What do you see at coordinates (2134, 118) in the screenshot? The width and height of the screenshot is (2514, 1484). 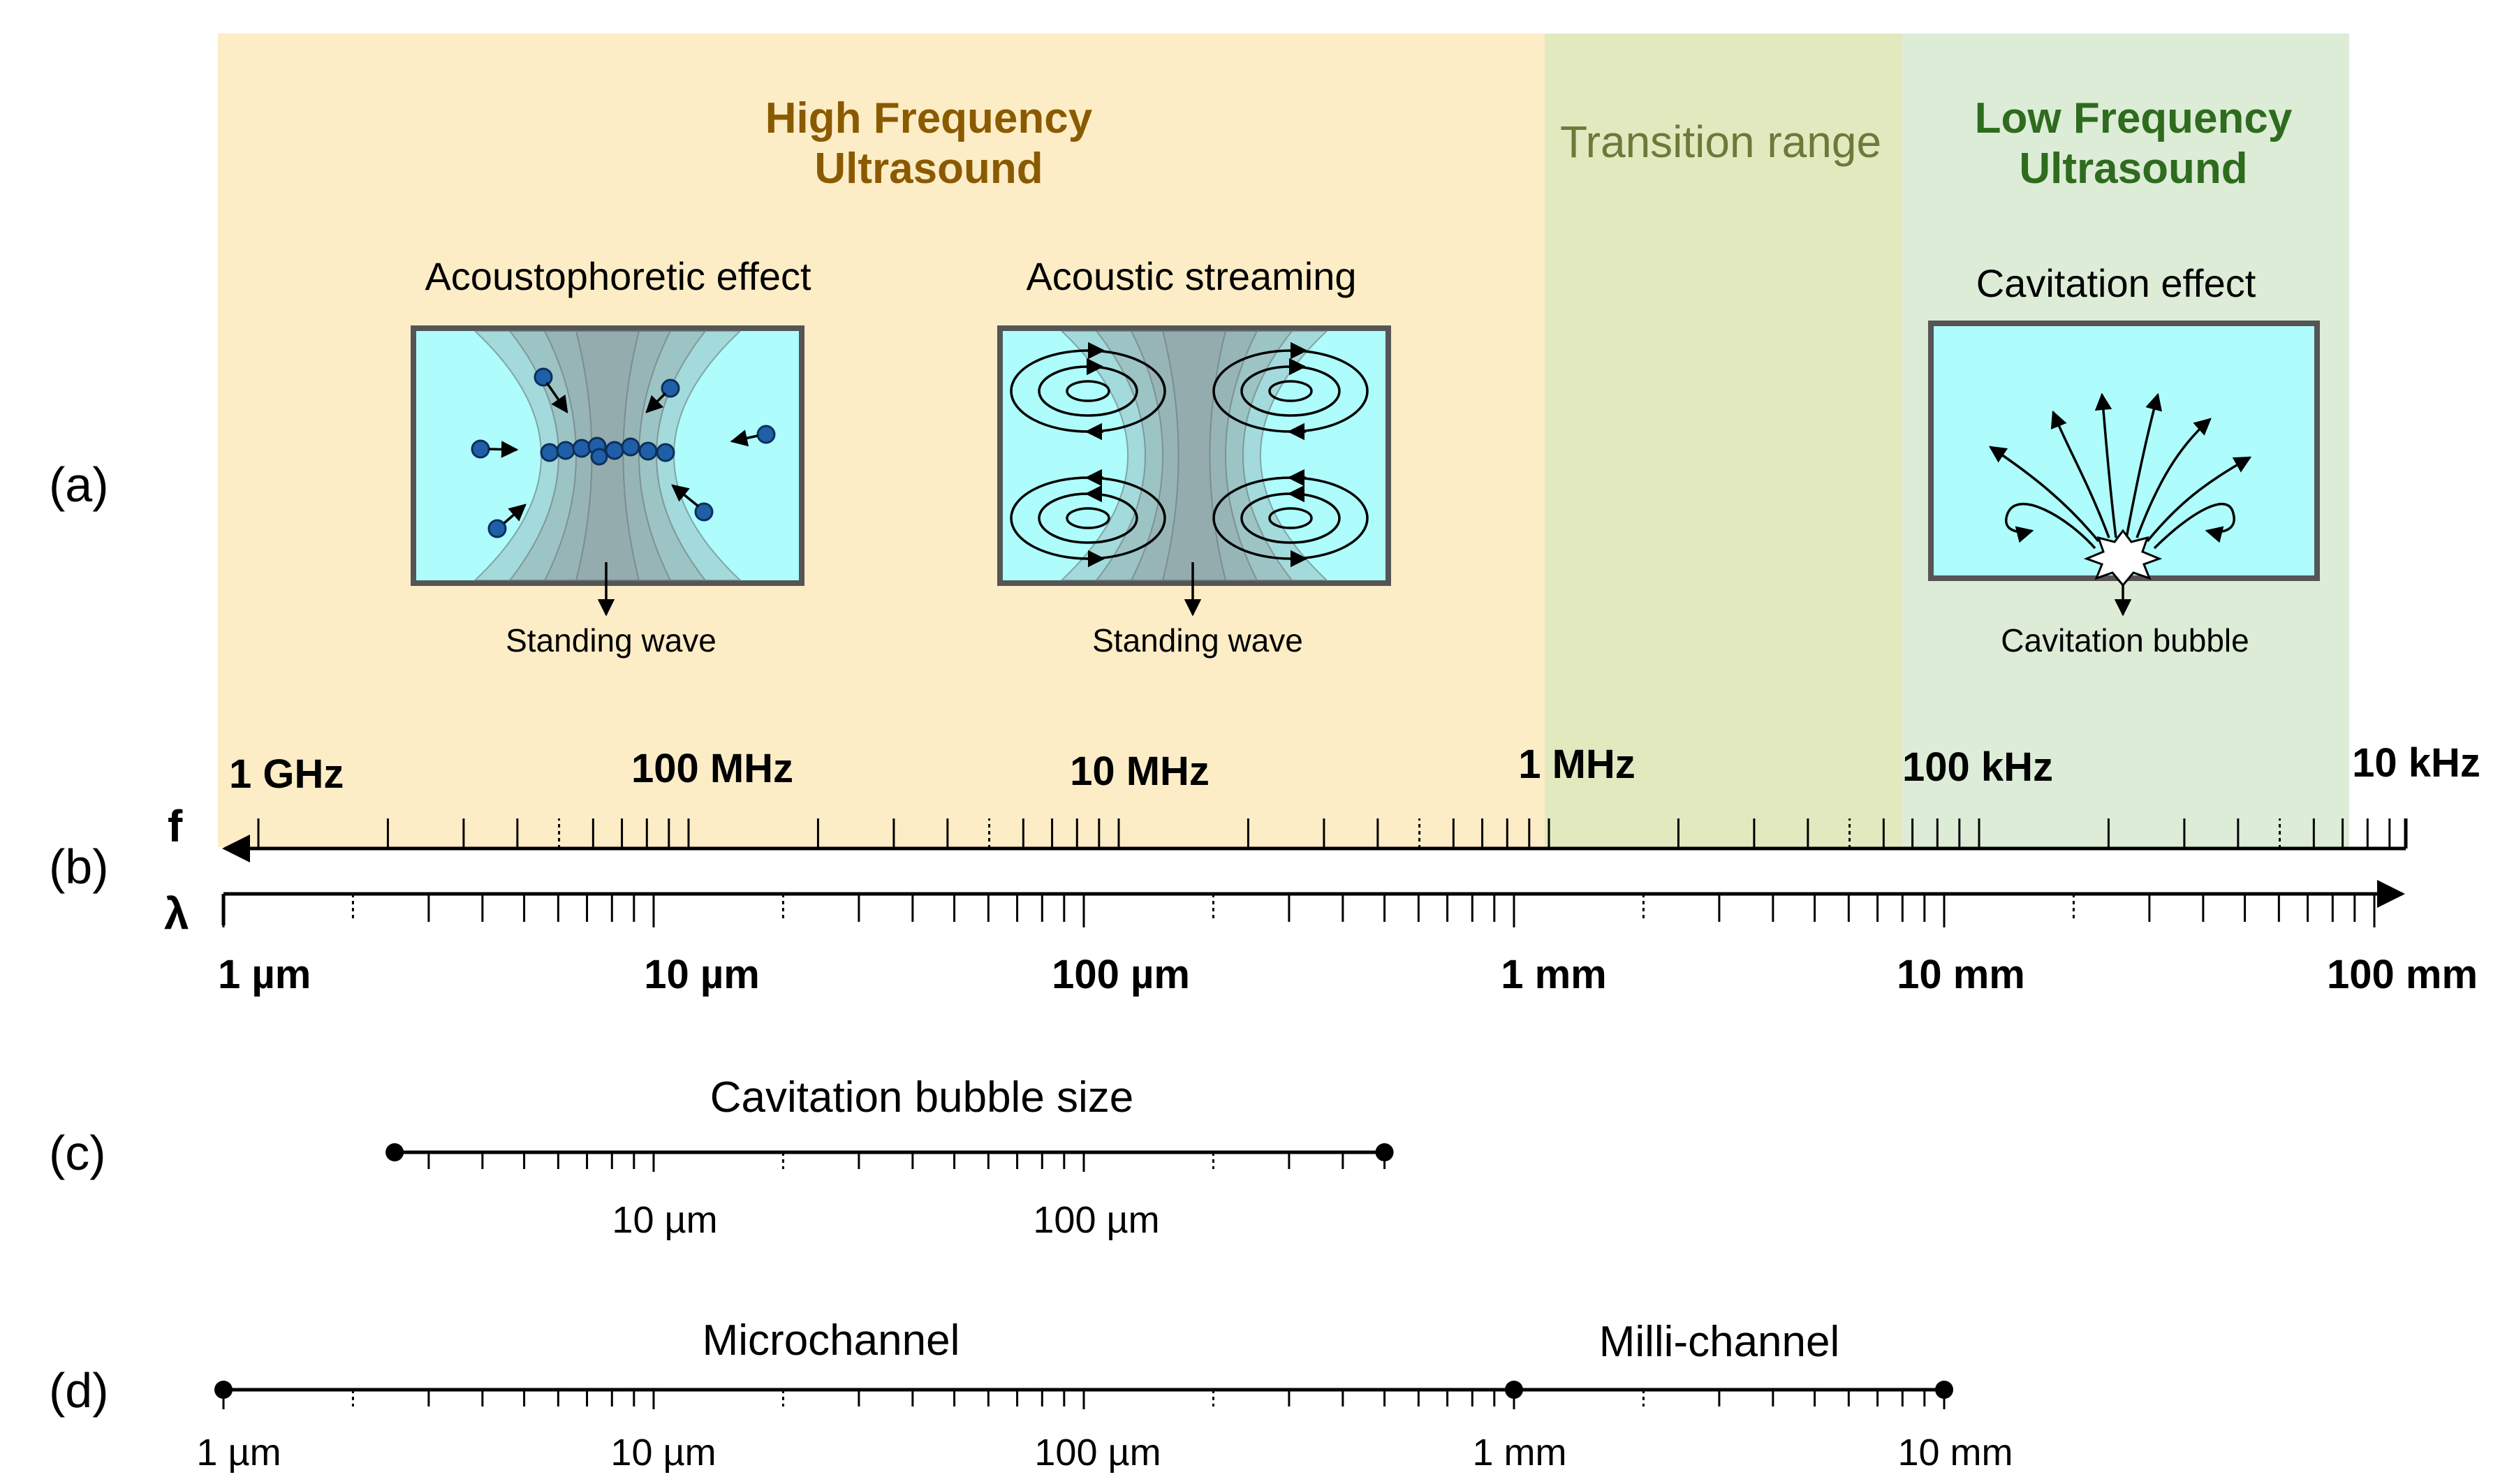 I see `low-frequency-title-line1: Low Frequency` at bounding box center [2134, 118].